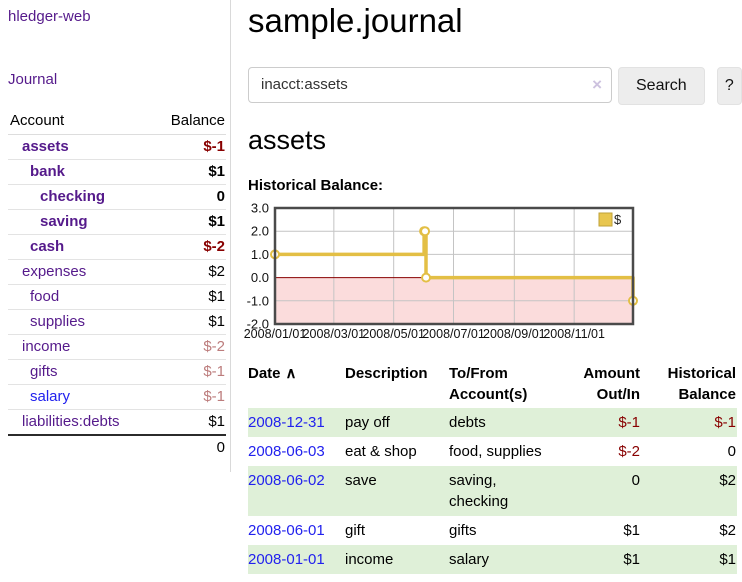 Image resolution: width=742 pixels, height=582 pixels. What do you see at coordinates (44, 371) in the screenshot?
I see `account-link: gifts` at bounding box center [44, 371].